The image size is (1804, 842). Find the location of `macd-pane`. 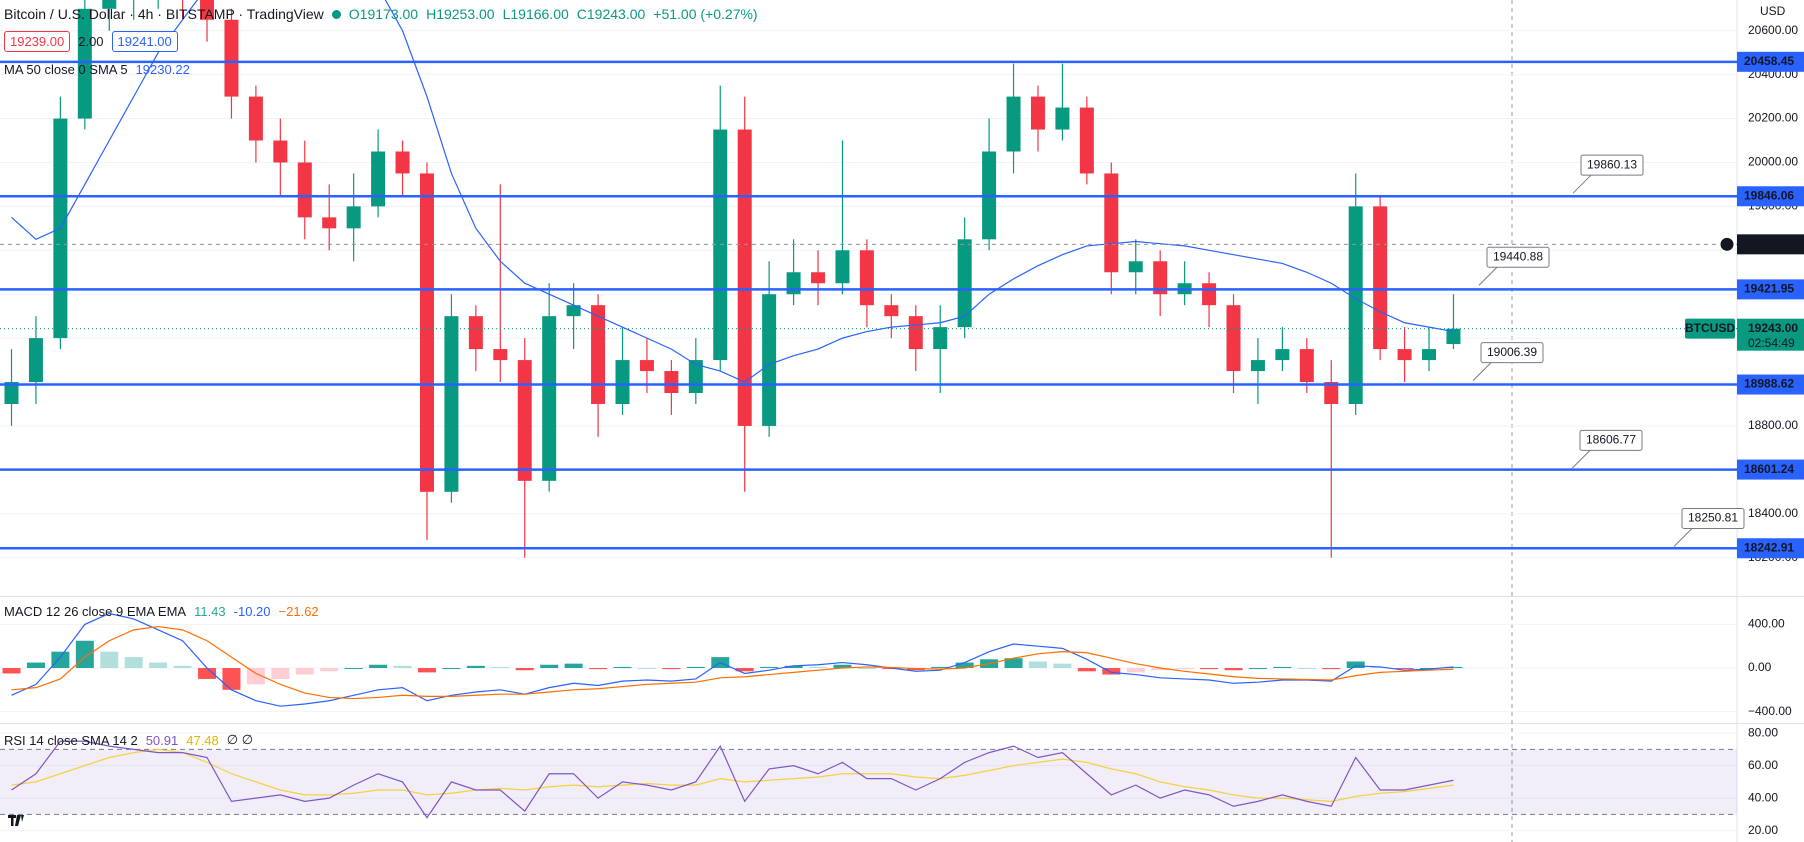

macd-pane is located at coordinates (868, 662).